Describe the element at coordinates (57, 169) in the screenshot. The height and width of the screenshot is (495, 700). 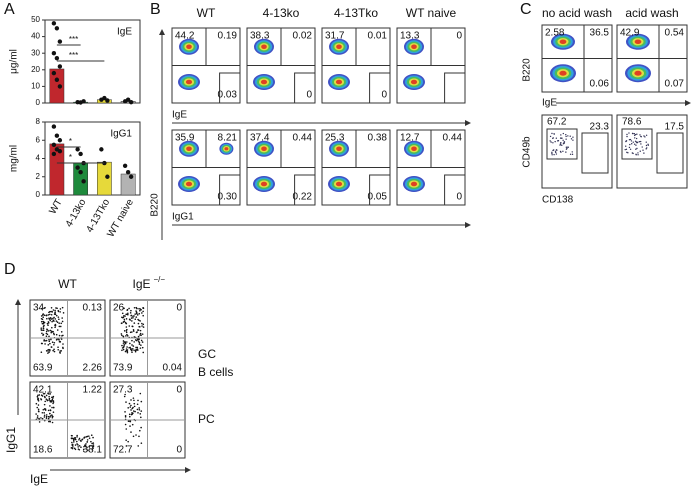
I see `bar` at that location.